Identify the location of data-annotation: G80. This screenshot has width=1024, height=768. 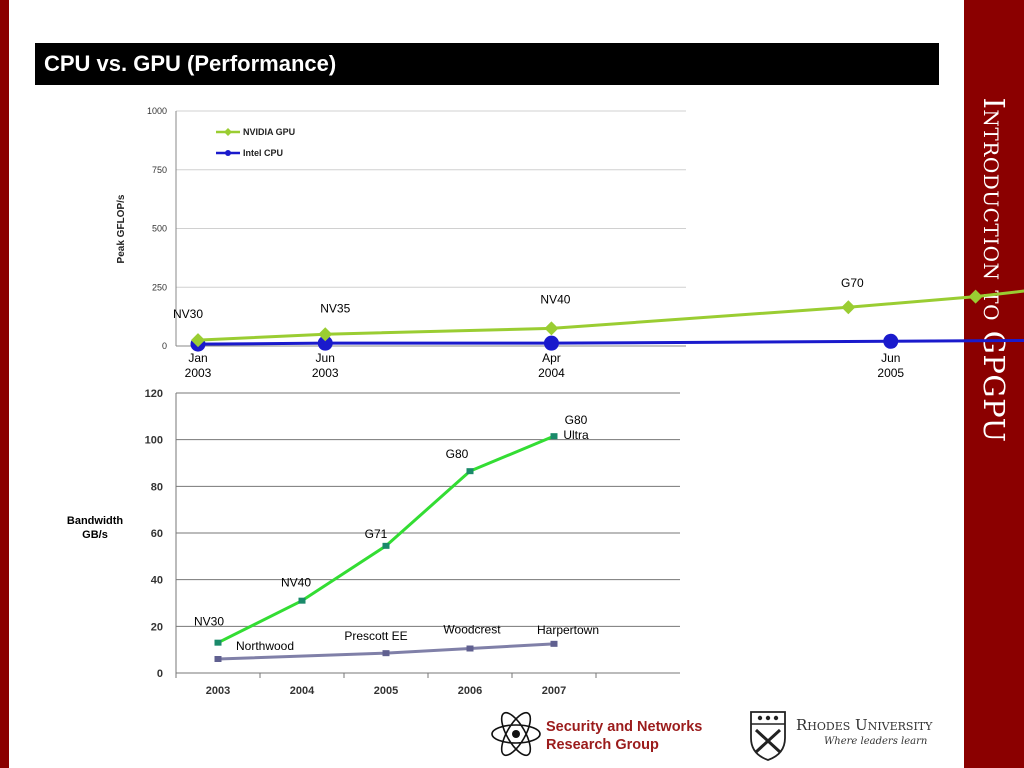
(457, 454).